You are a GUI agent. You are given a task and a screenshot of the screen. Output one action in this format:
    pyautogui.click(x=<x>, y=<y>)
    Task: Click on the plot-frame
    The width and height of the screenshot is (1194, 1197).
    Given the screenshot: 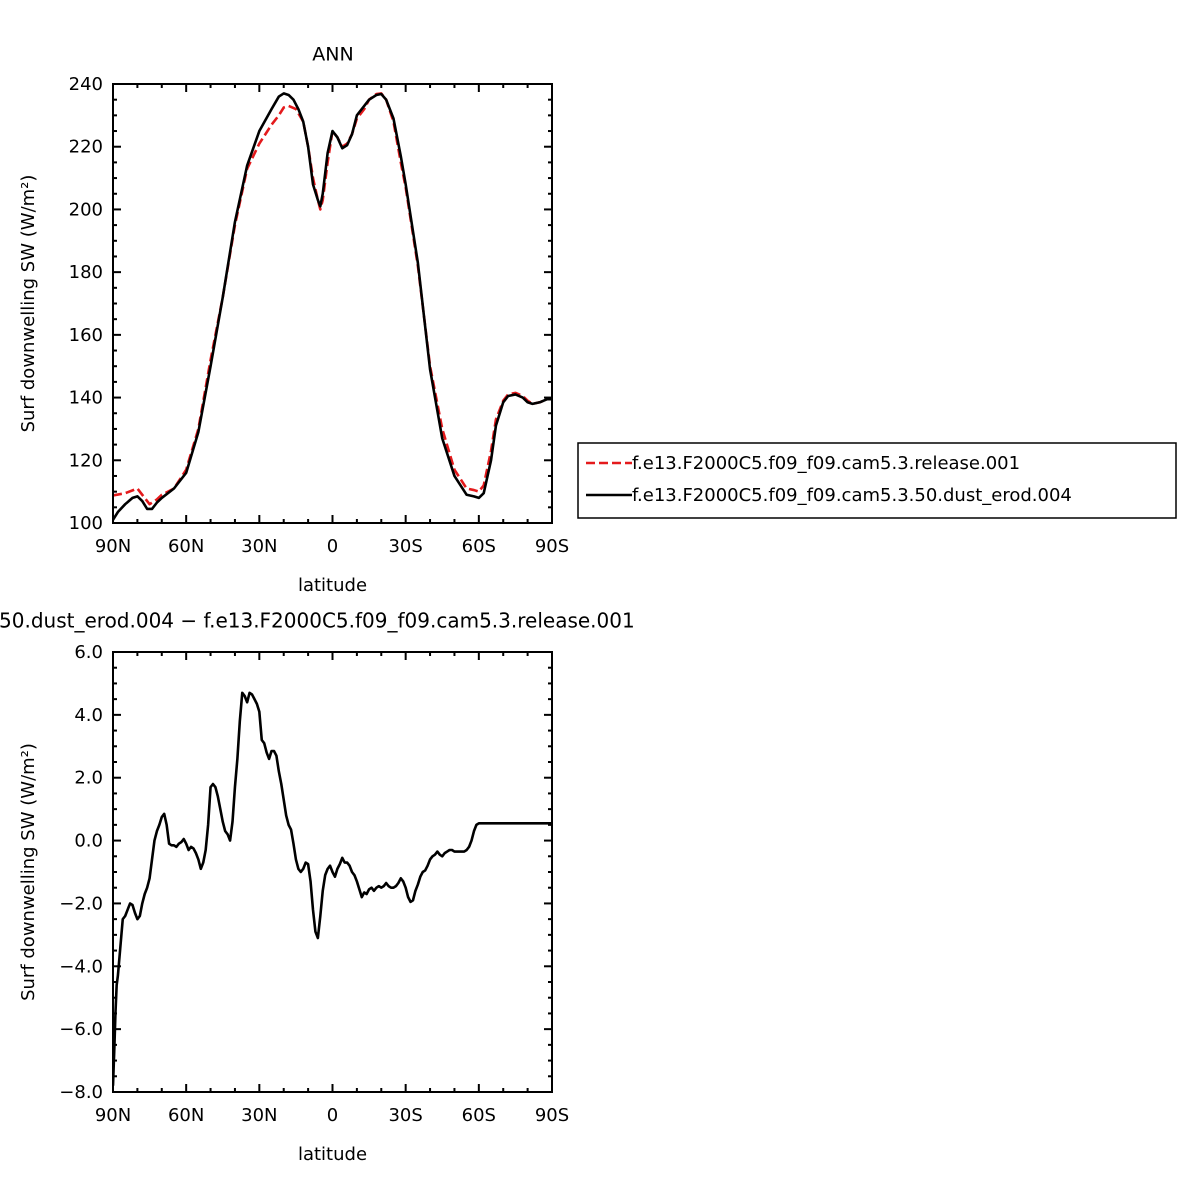 What is the action you would take?
    pyautogui.click(x=332, y=303)
    